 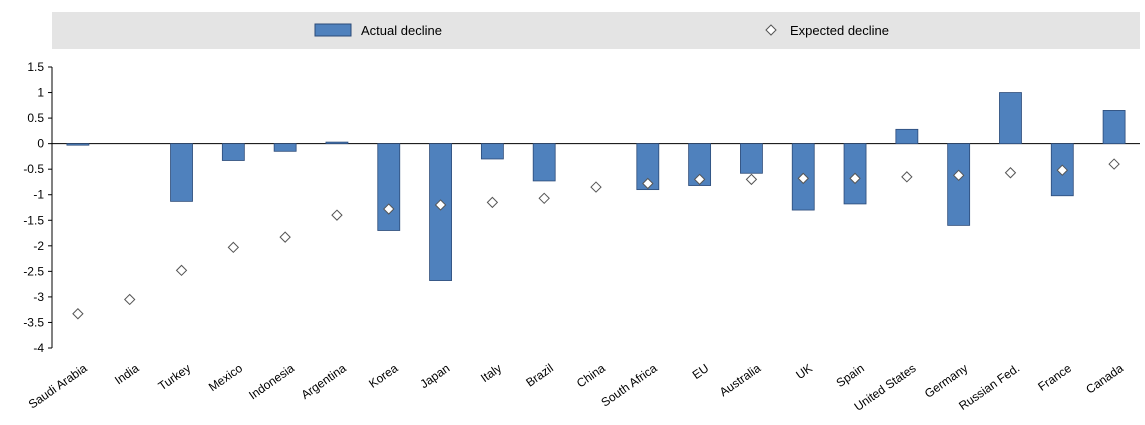 I want to click on bar-actual-germany, so click(x=959, y=184).